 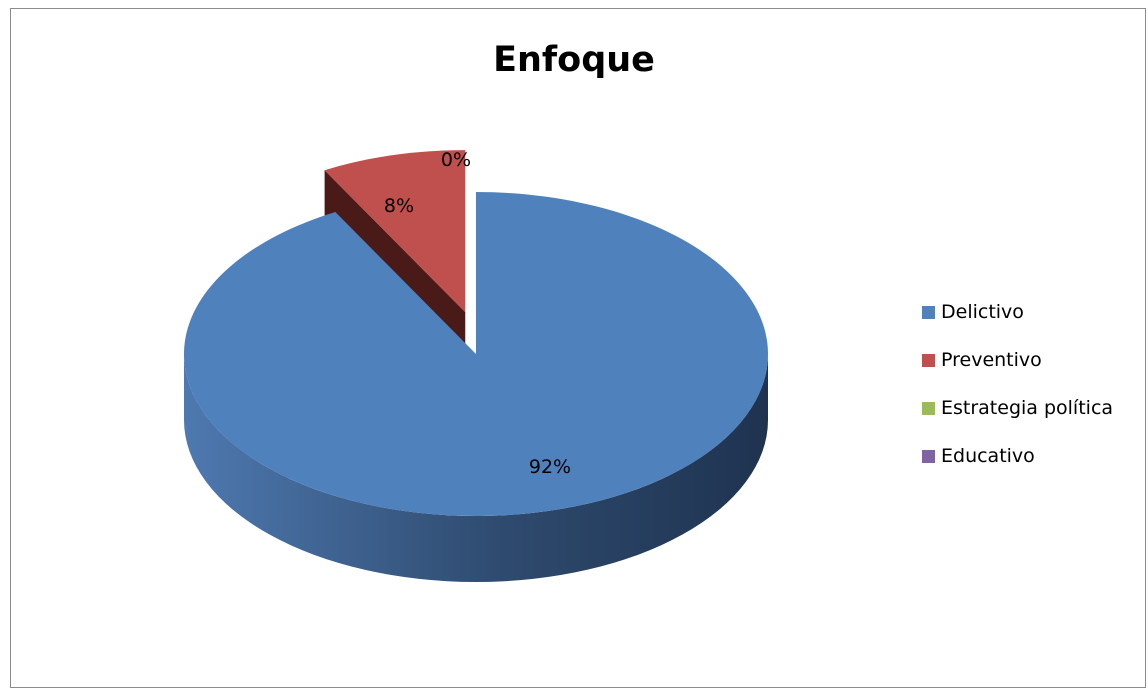 What do you see at coordinates (399, 206) in the screenshot?
I see `data-label-preventivo: 8%` at bounding box center [399, 206].